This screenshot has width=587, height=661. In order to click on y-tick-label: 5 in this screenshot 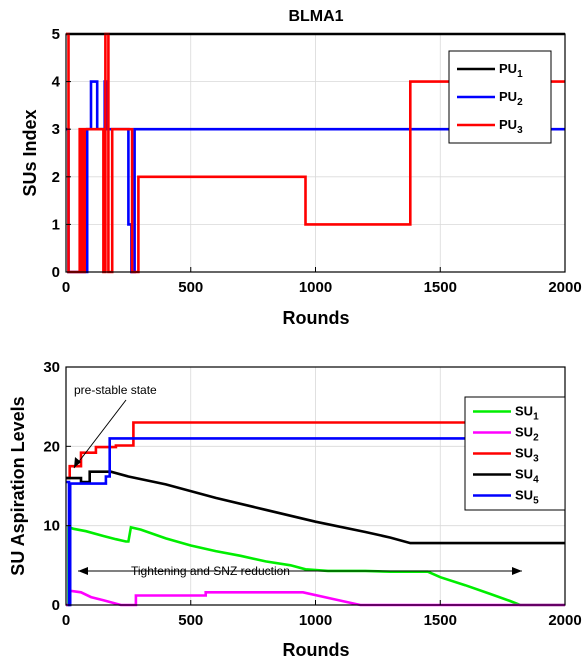, I will do `click(56, 34)`.